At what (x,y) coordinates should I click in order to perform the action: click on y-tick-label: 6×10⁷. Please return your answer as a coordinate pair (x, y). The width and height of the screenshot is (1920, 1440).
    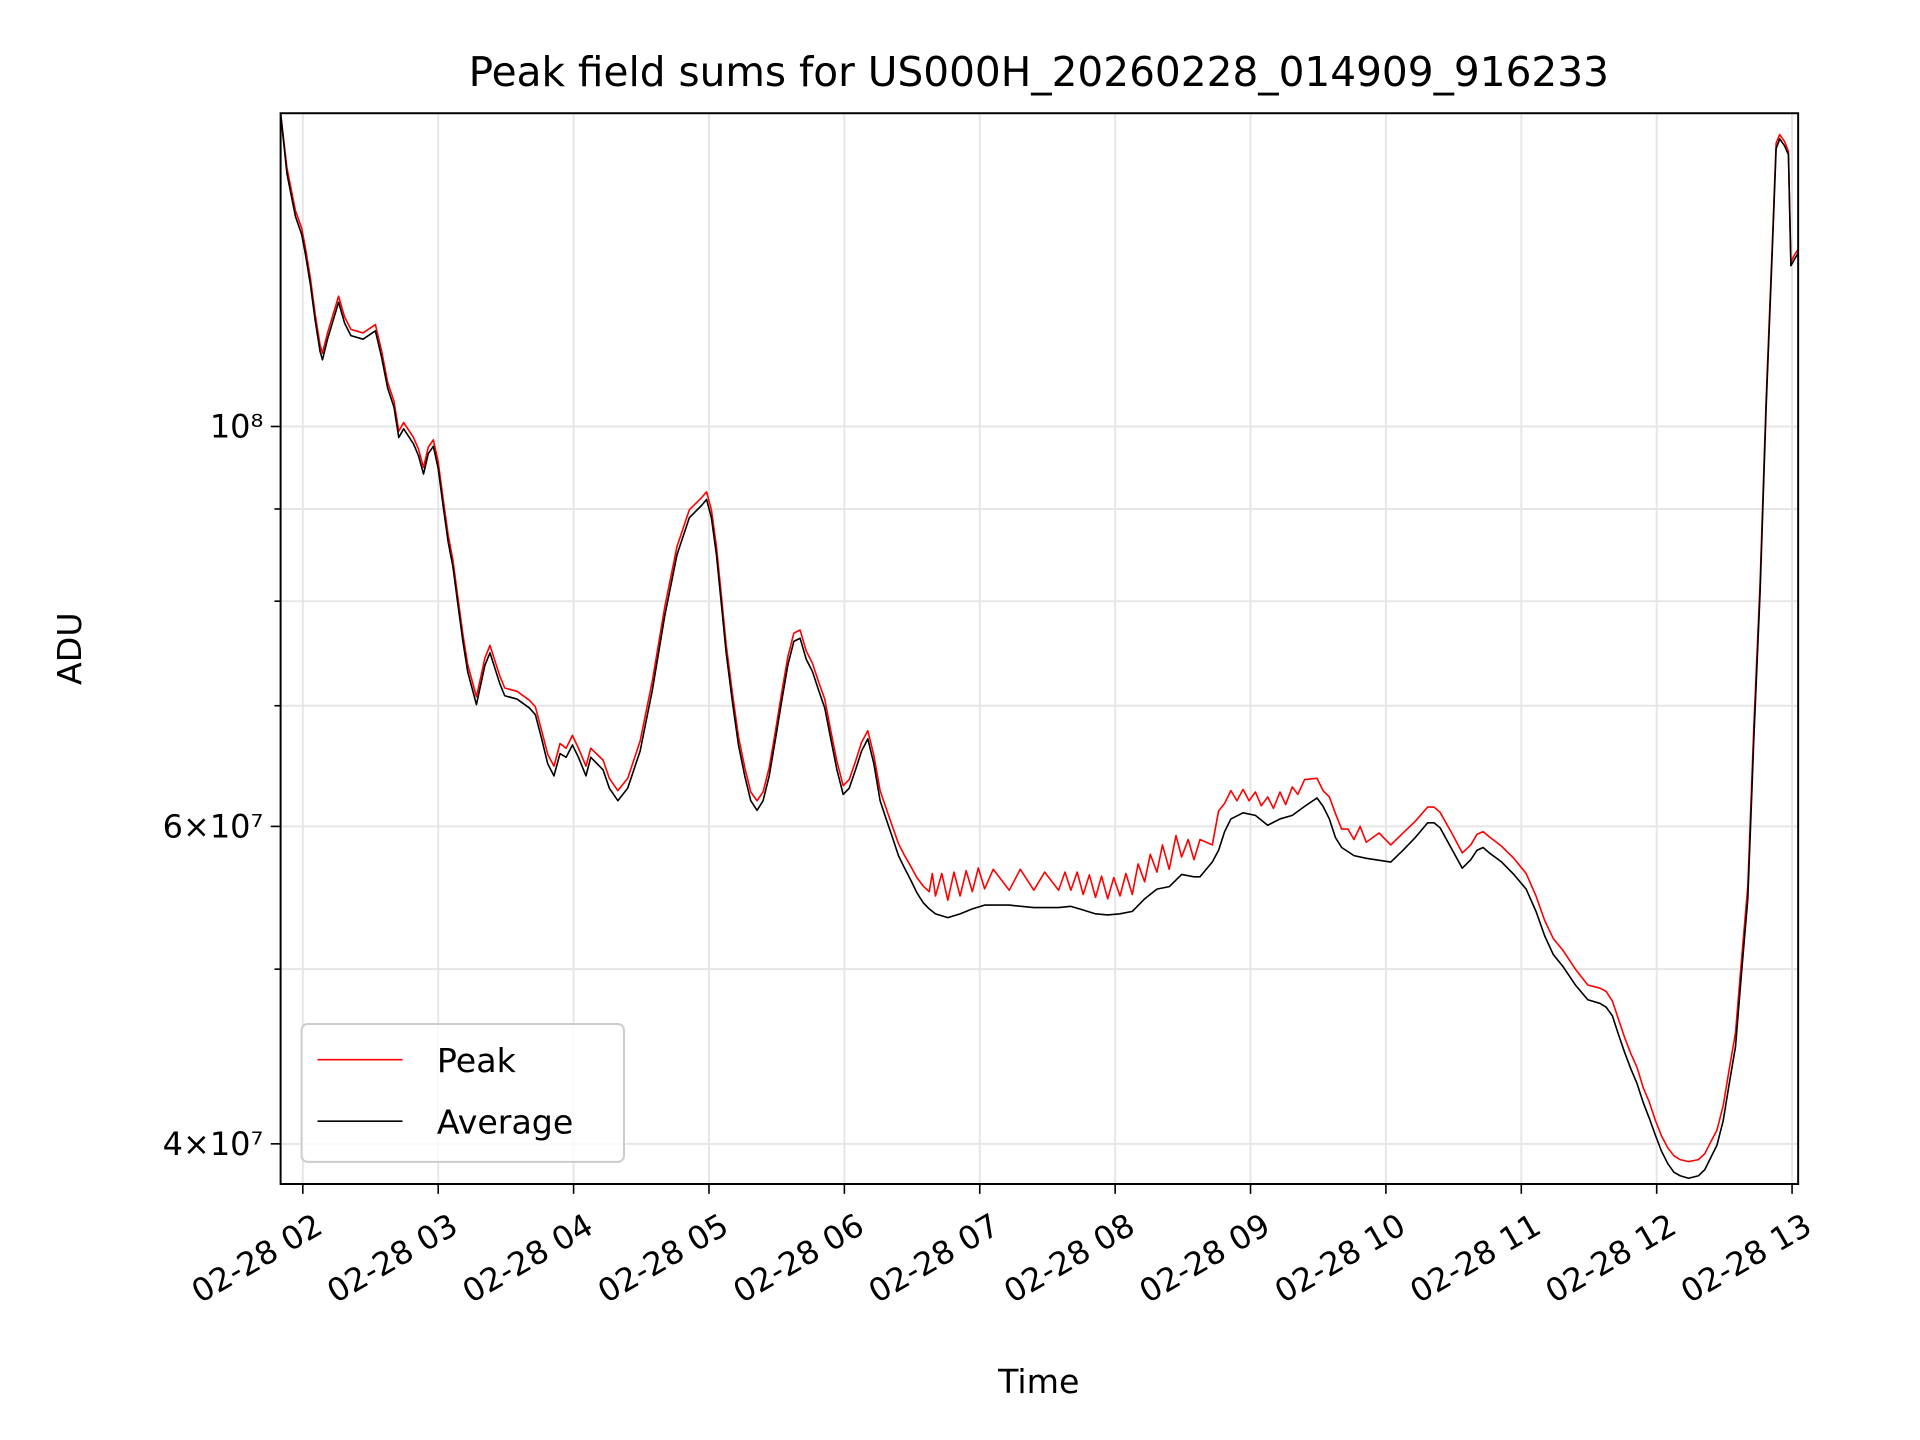
    Looking at the image, I should click on (213, 826).